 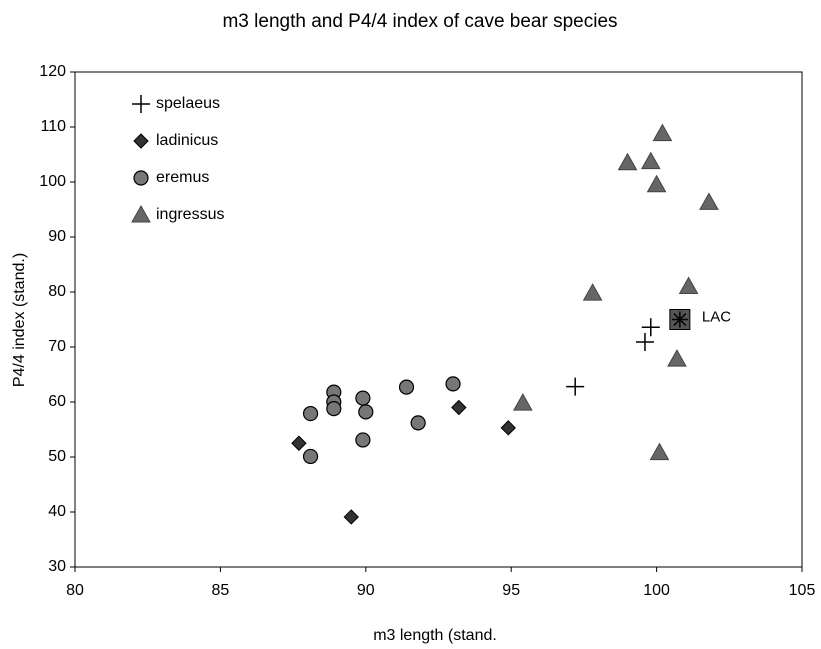 I want to click on y-axis-label: P4/4 index (stand.), so click(x=19, y=320).